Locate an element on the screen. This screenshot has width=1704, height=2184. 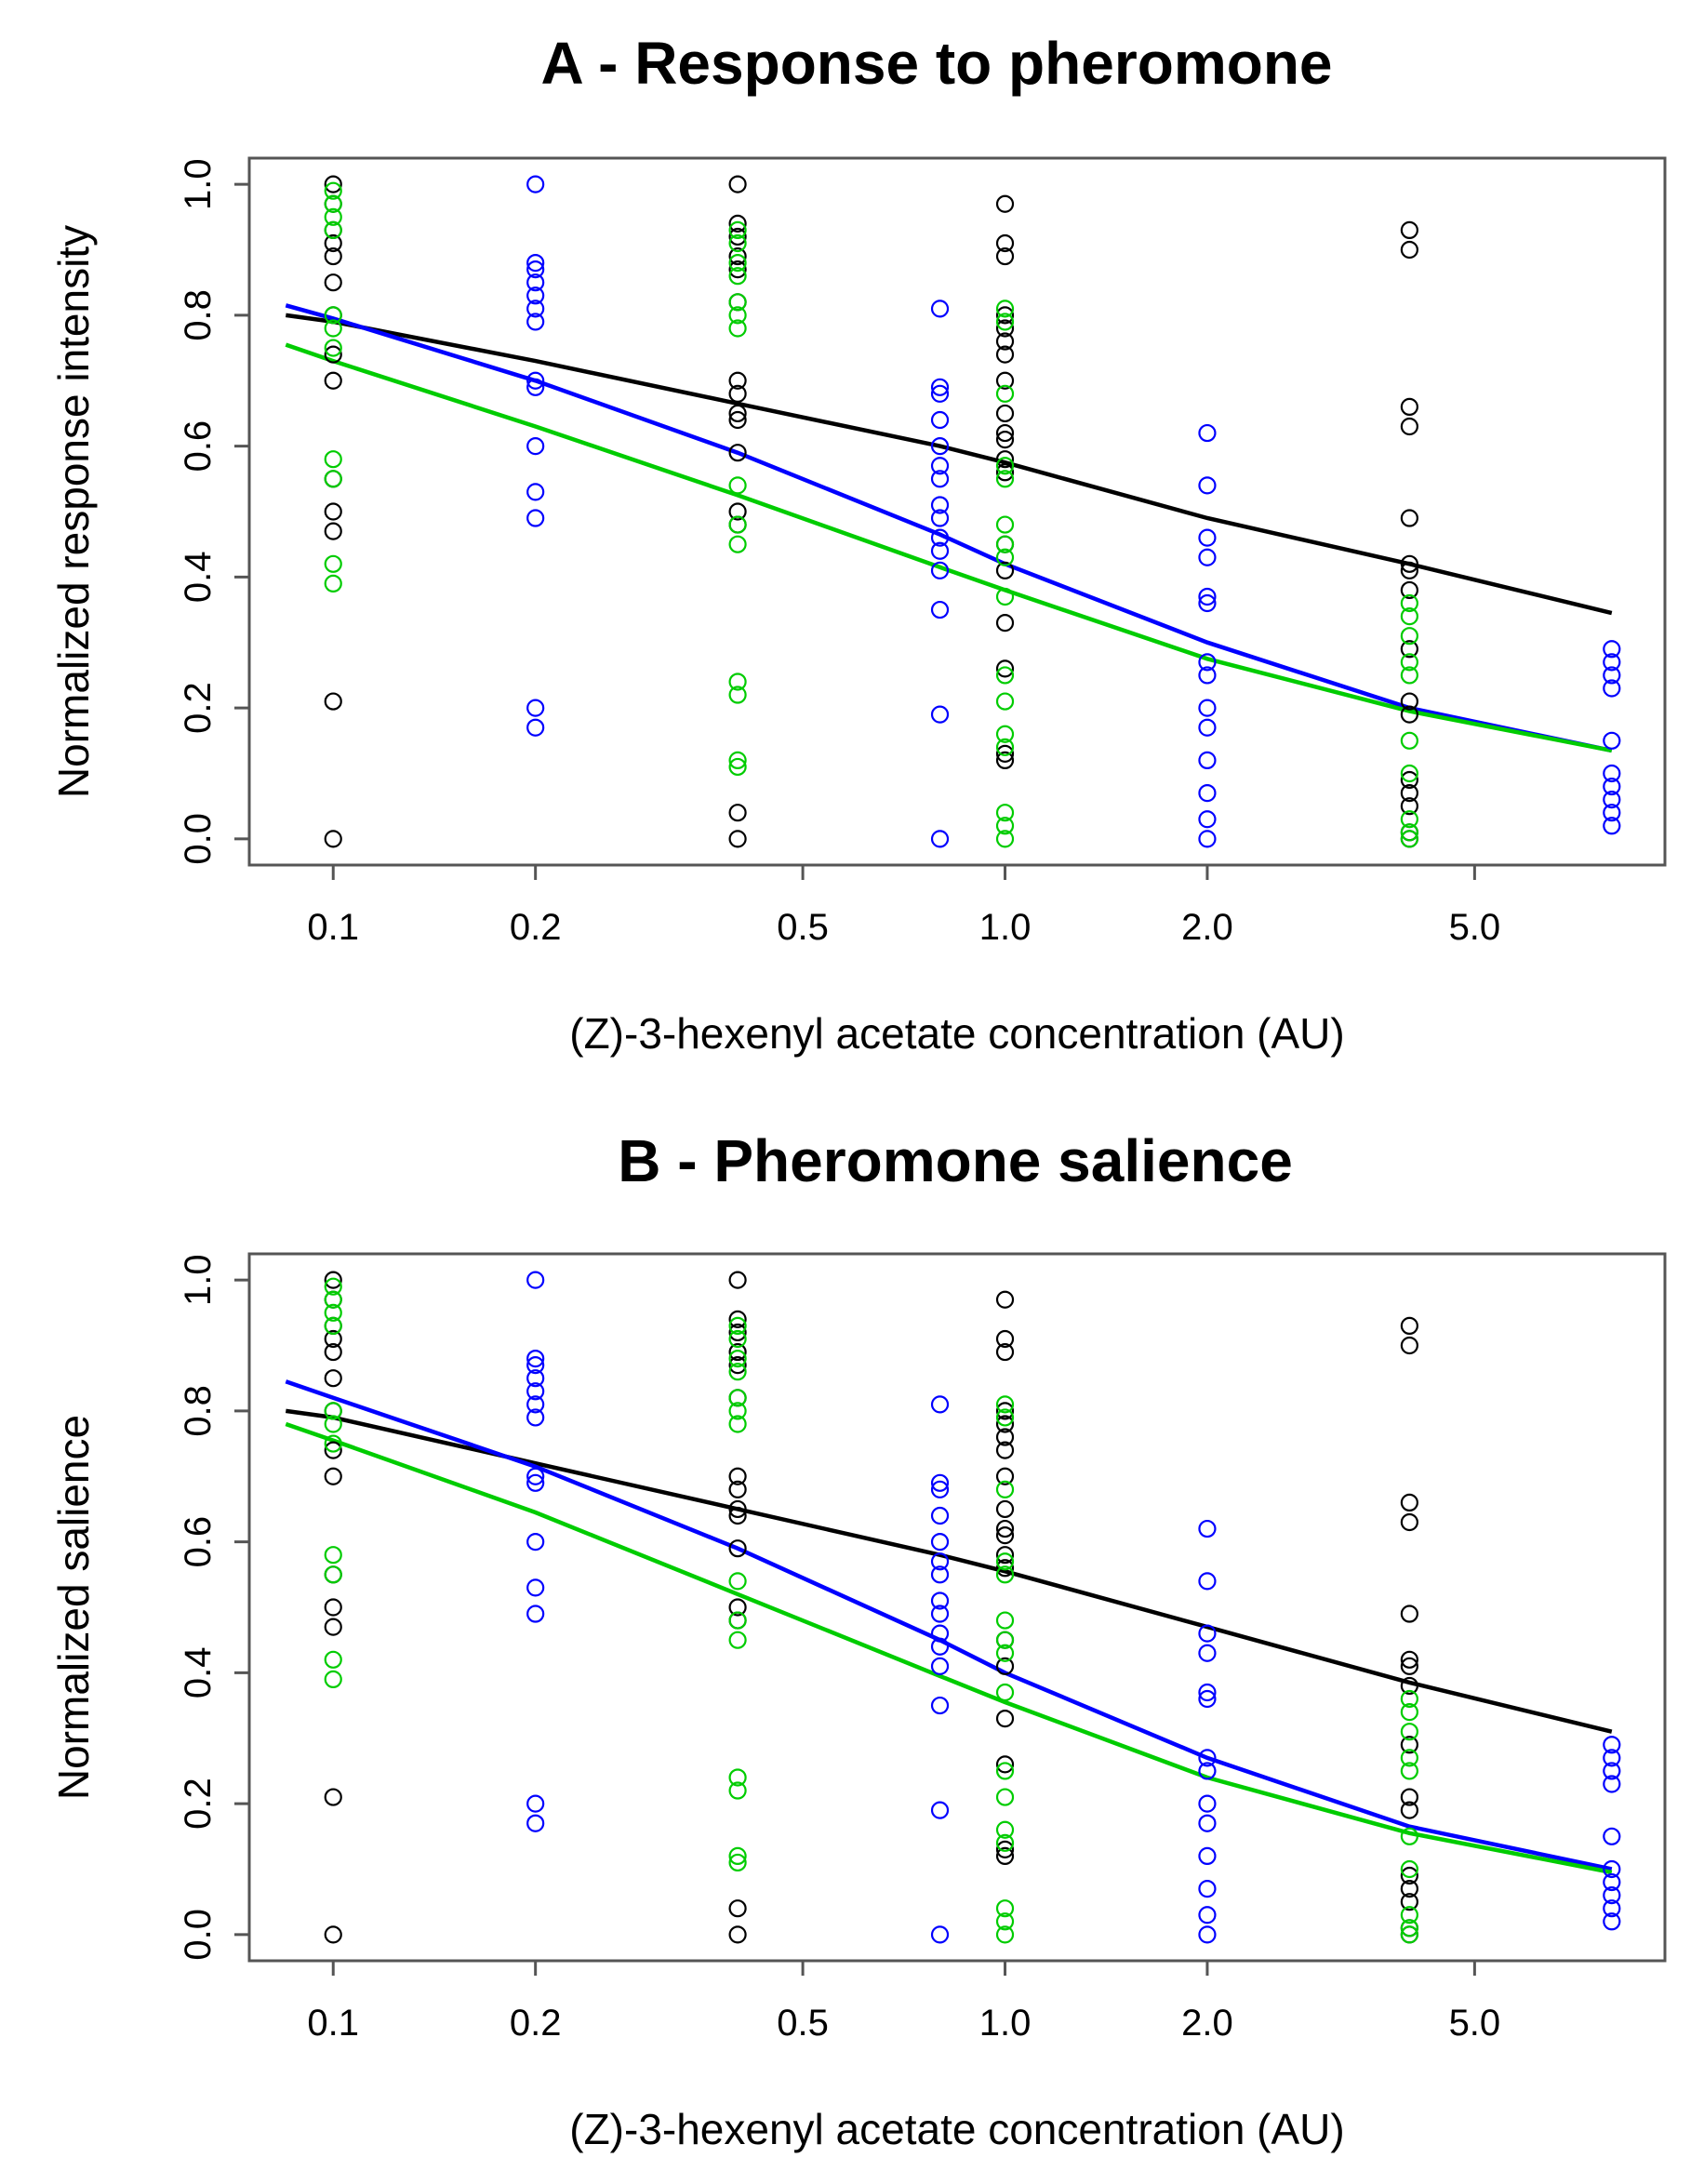
panel-b-y-tick-label: 0.2 is located at coordinates (198, 1804).